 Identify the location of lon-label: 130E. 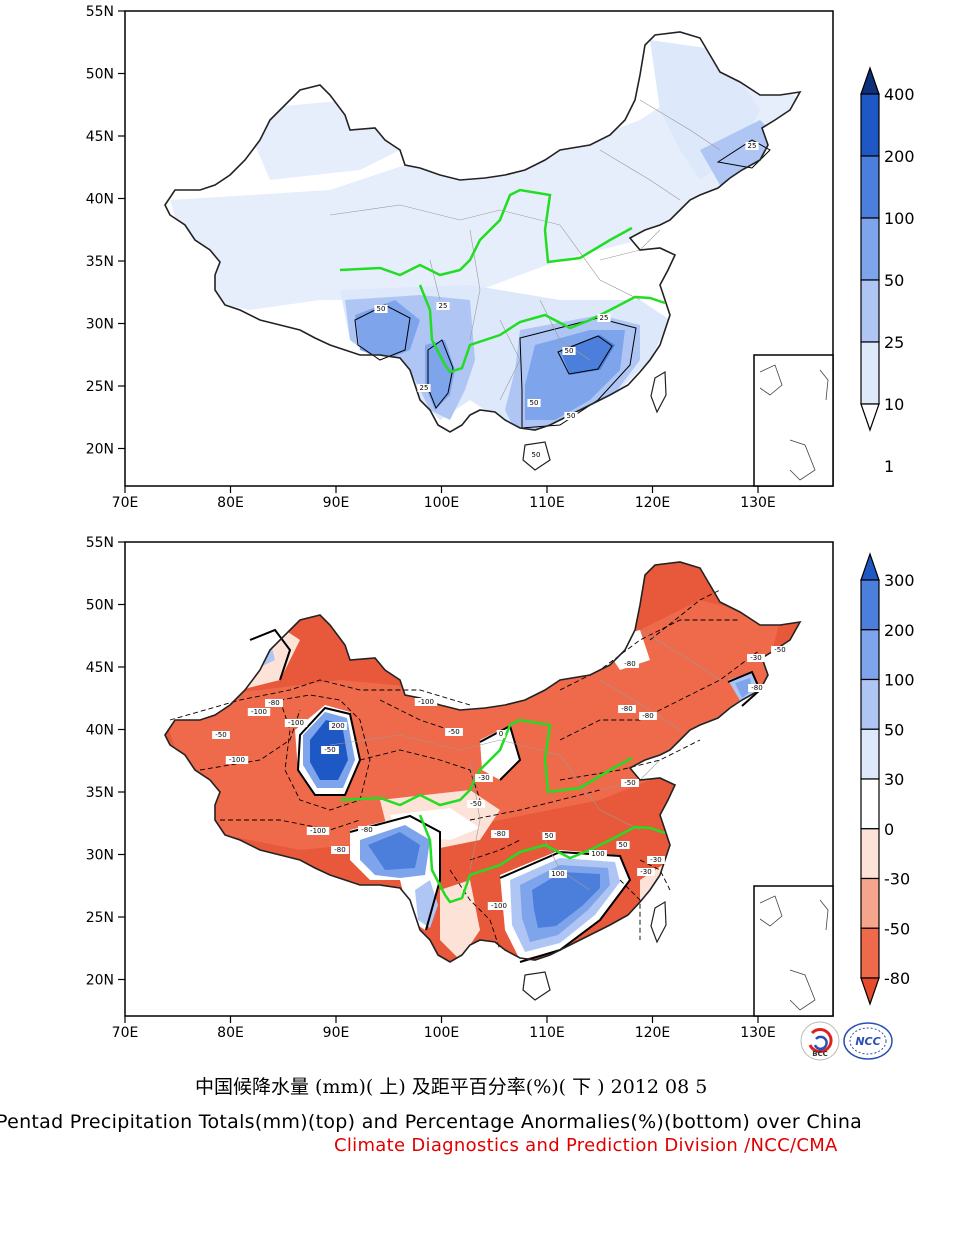
(758, 503).